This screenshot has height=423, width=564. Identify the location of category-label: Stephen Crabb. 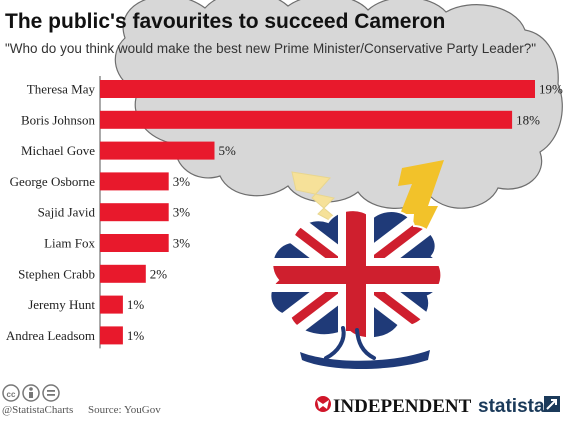
(56, 273).